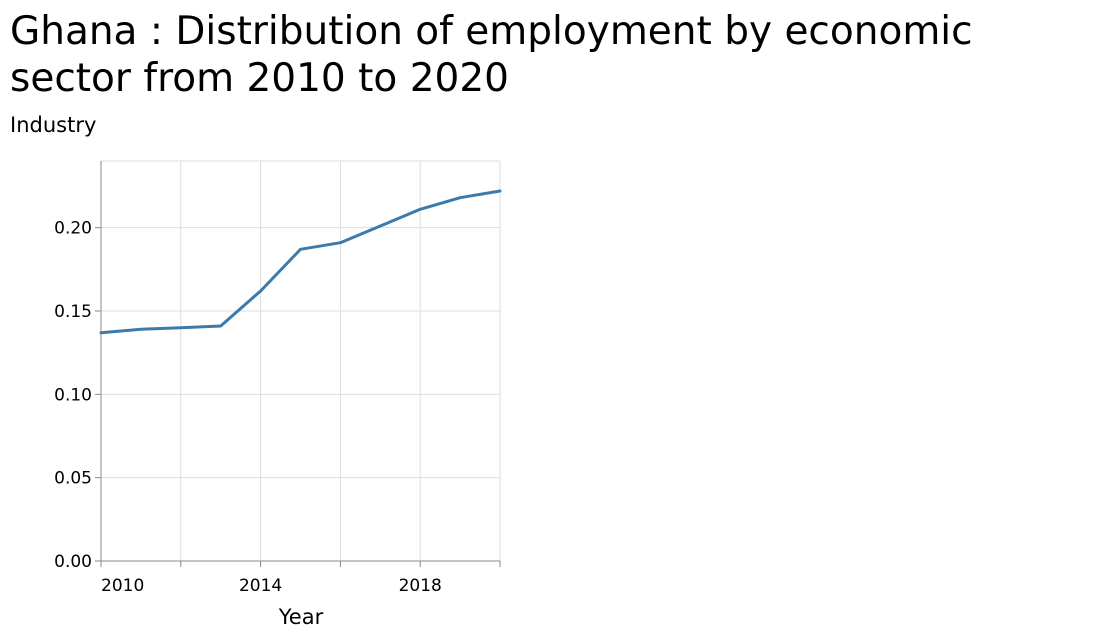 This screenshot has width=1100, height=642. I want to click on y-tick-label: 0.10, so click(73, 395).